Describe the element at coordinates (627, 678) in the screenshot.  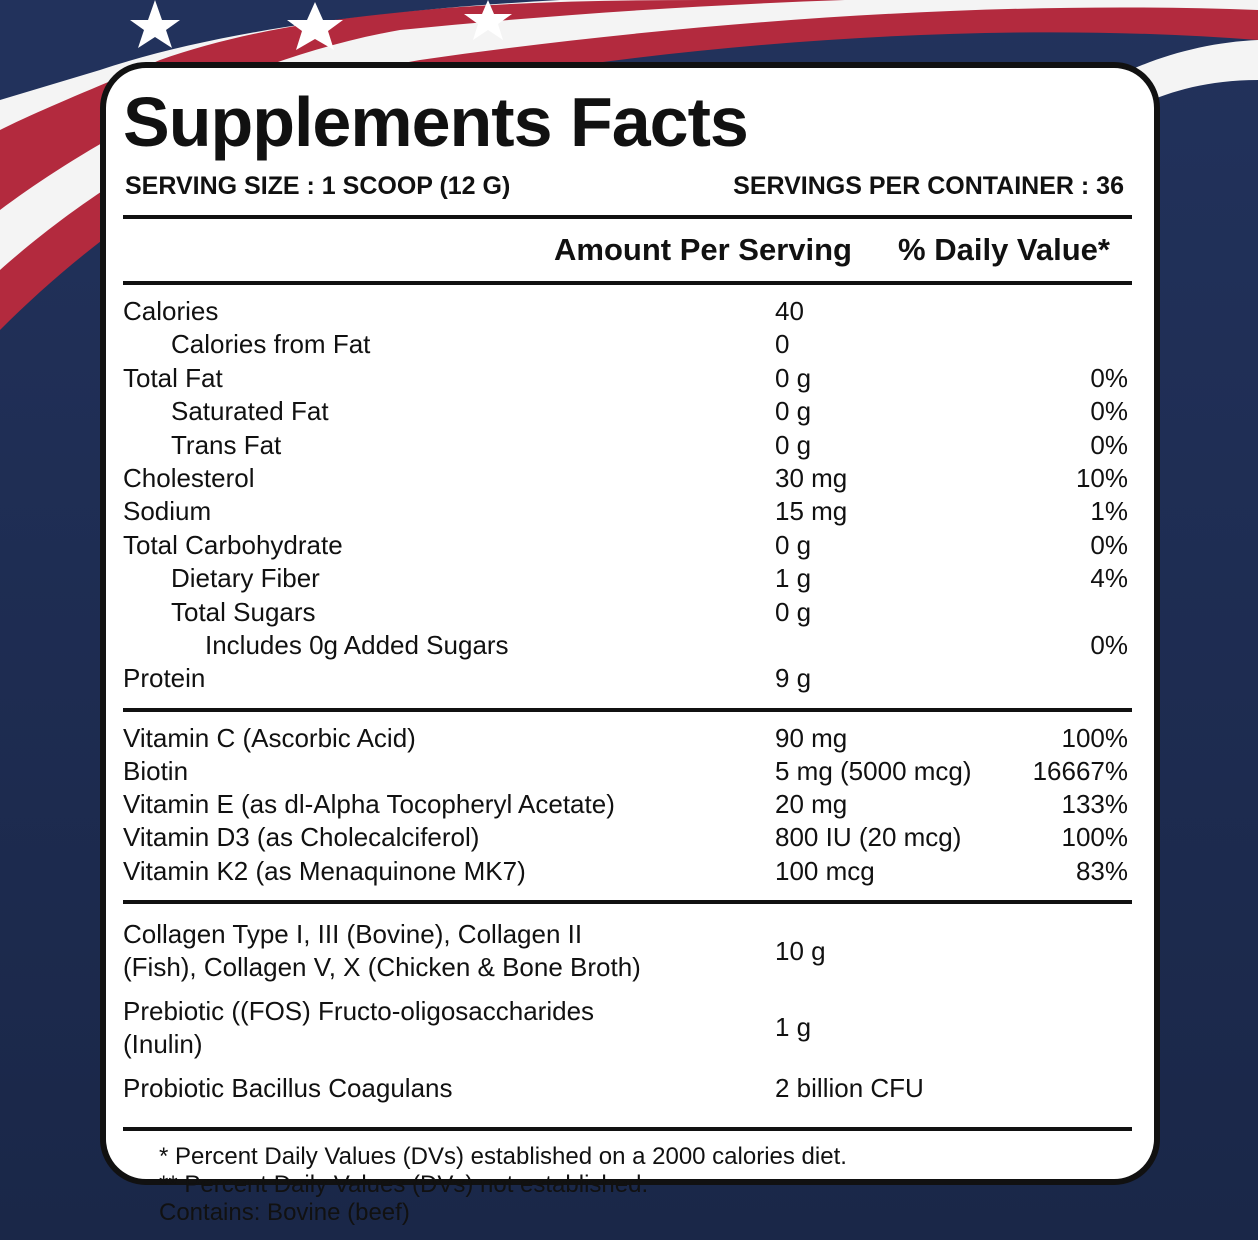
I see `nutrient-row: Protein 9 g` at that location.